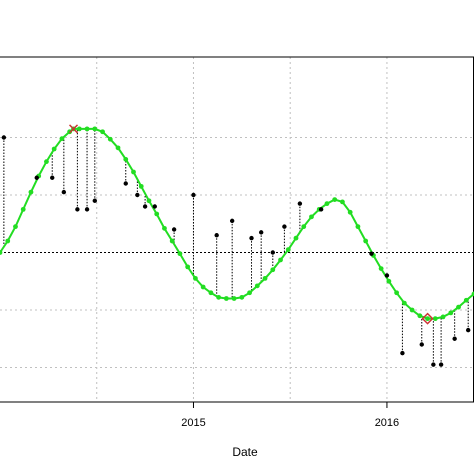  Describe the element at coordinates (387, 423) in the screenshot. I see `x-tick-label: 2016` at that location.